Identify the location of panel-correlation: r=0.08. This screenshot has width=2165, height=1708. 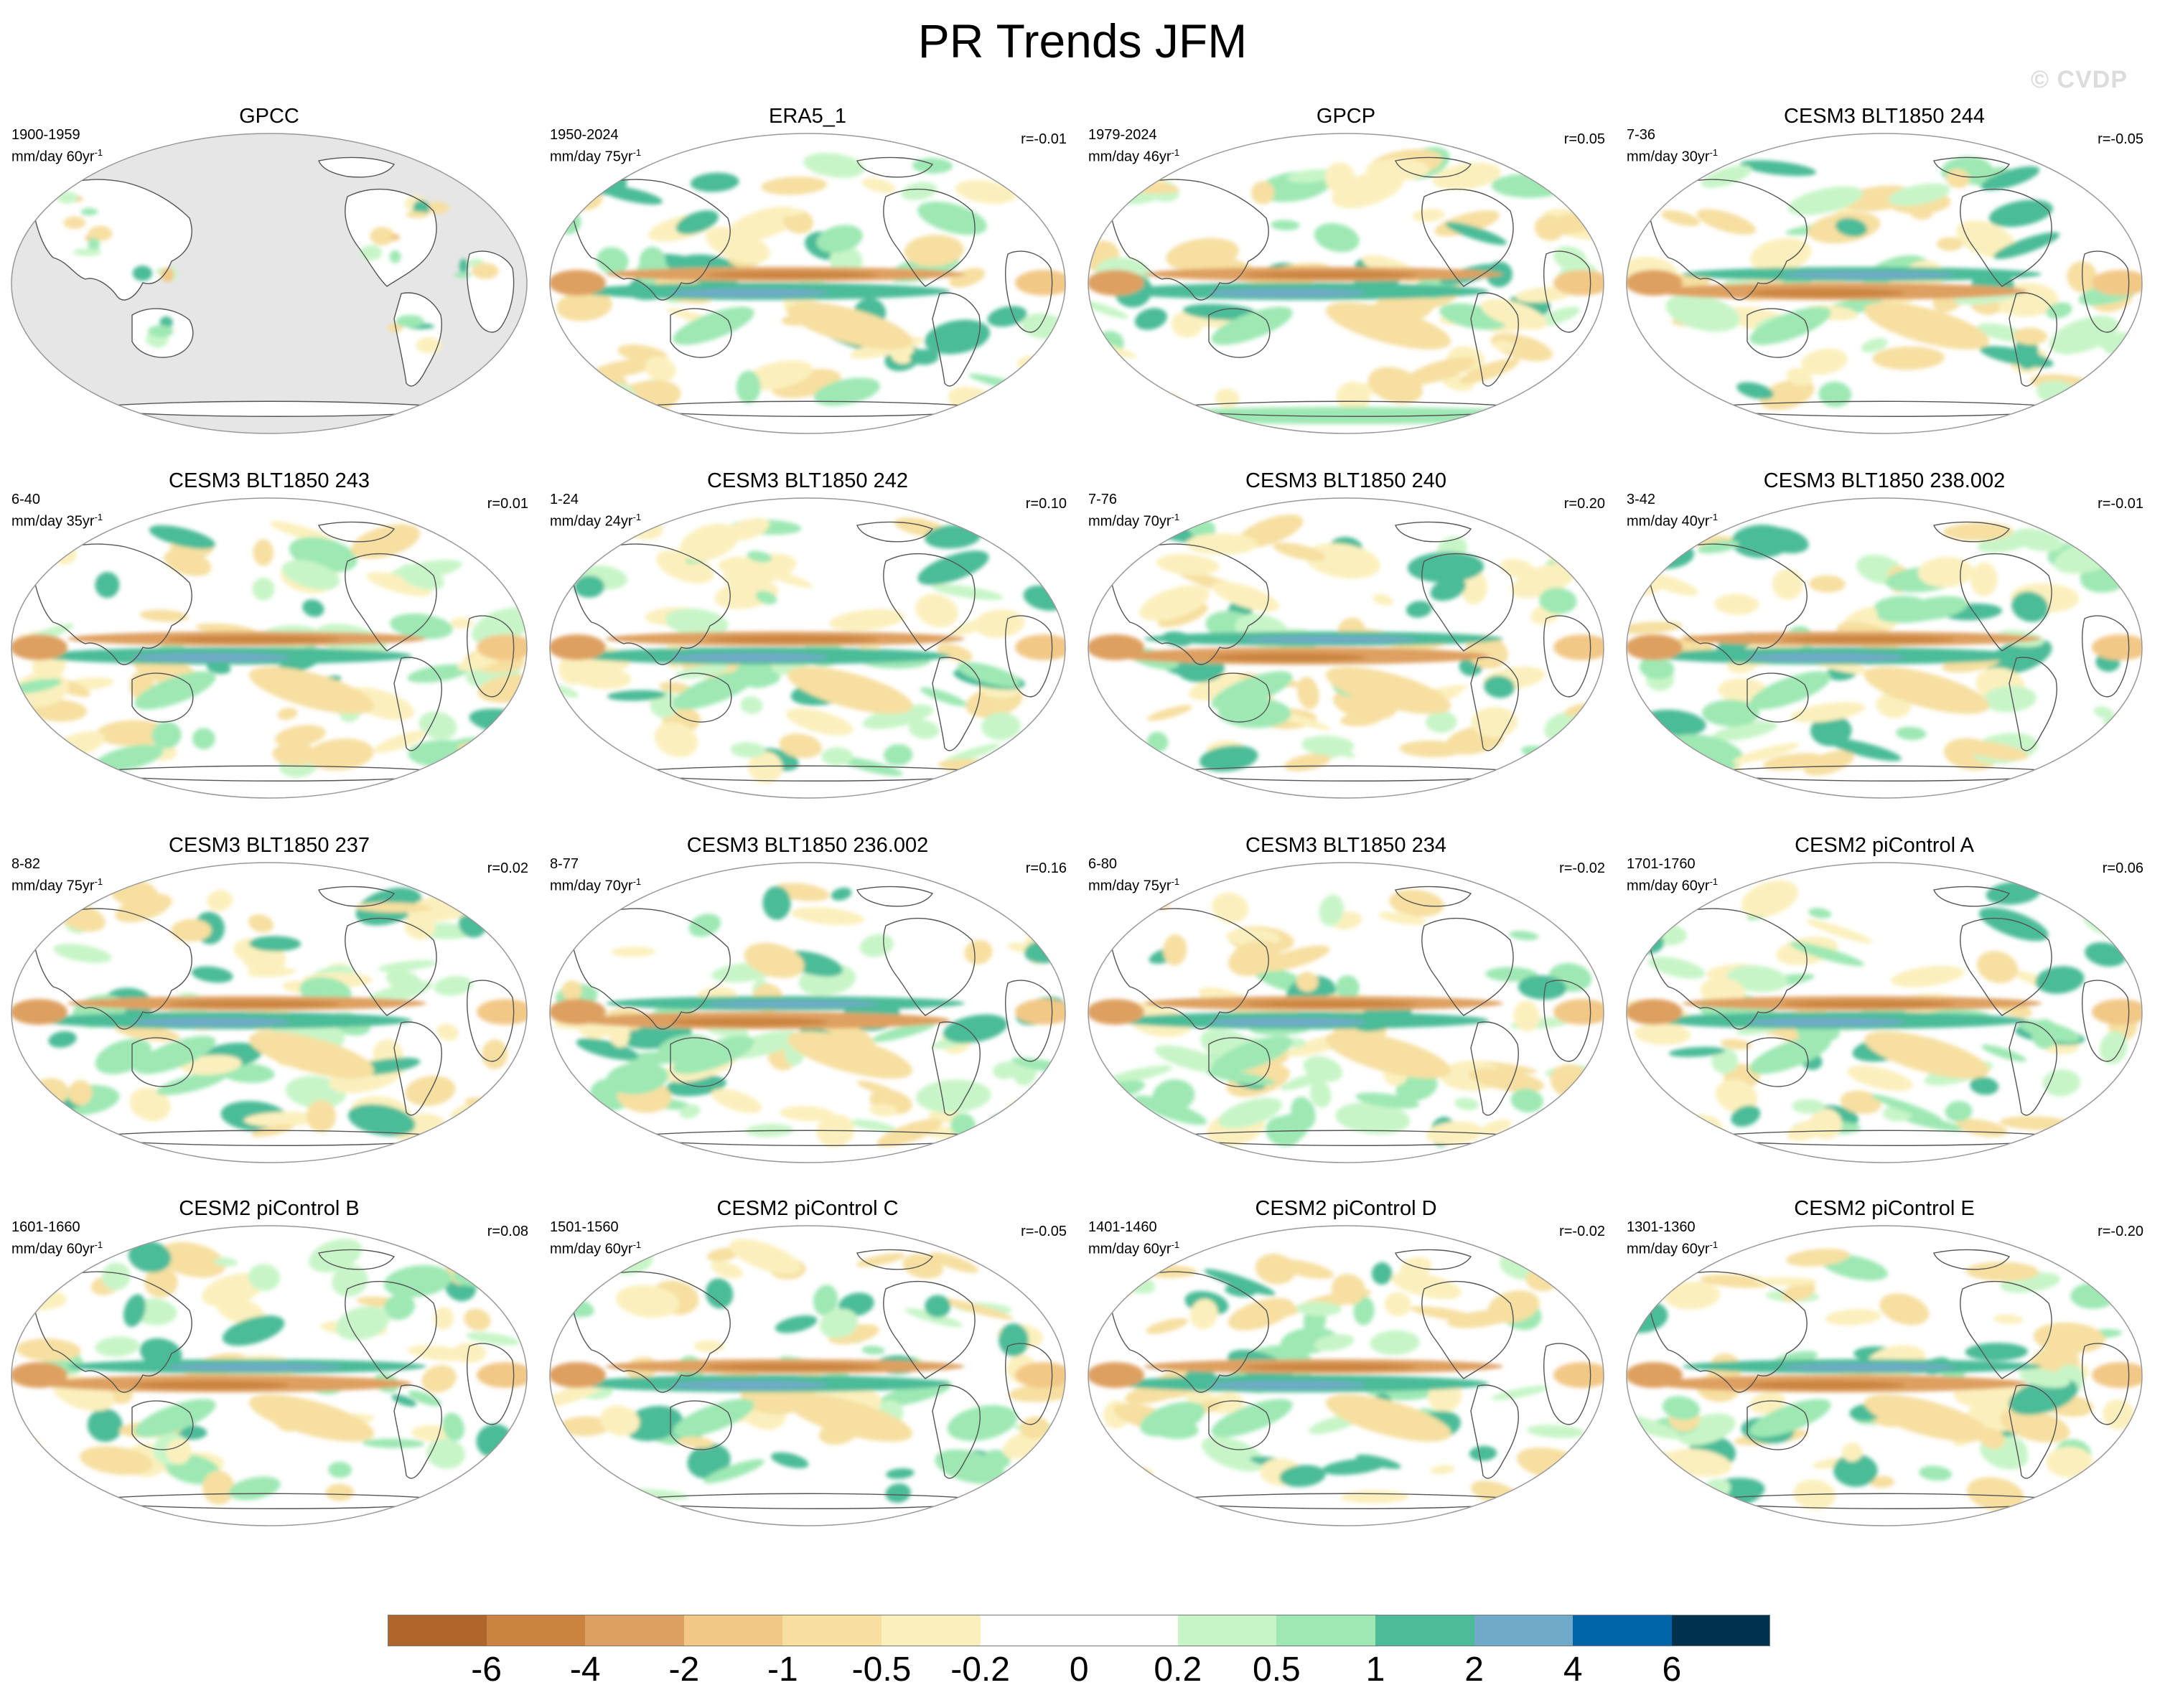
(507, 1231).